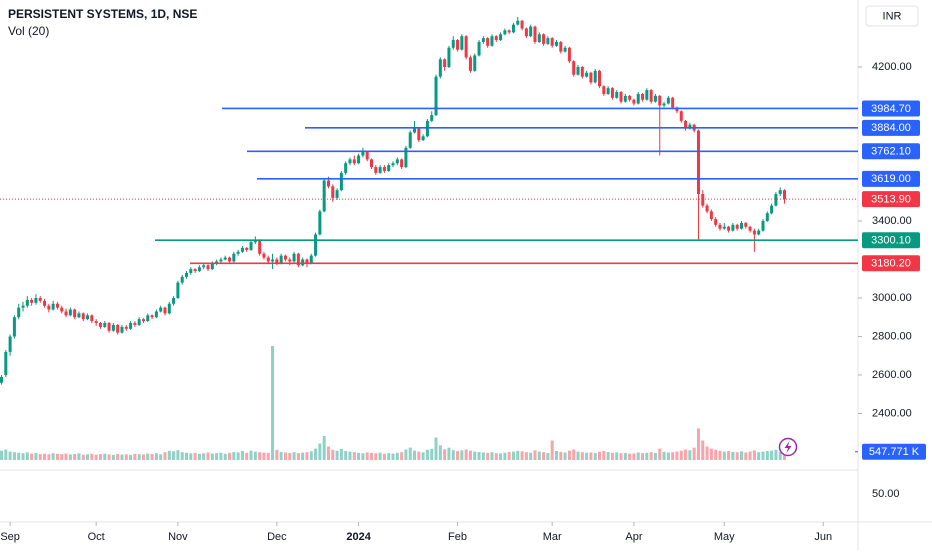 The height and width of the screenshot is (555, 932). I want to click on level-label-box, so click(891, 178).